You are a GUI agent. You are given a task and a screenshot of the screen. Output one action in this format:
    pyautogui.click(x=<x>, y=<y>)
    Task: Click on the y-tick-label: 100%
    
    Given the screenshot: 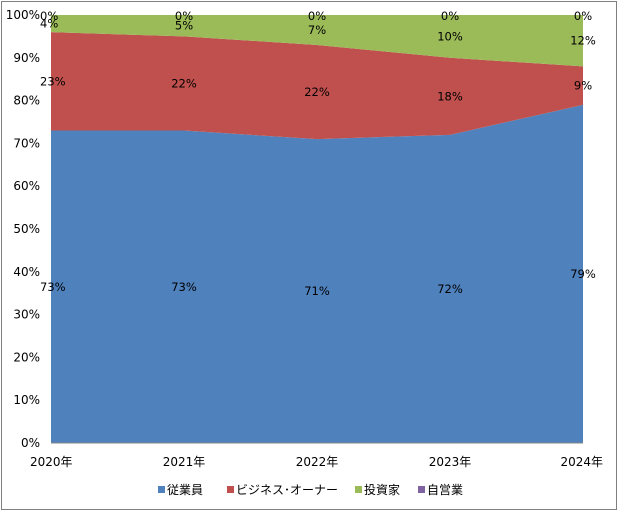 What is the action you would take?
    pyautogui.click(x=23, y=15)
    